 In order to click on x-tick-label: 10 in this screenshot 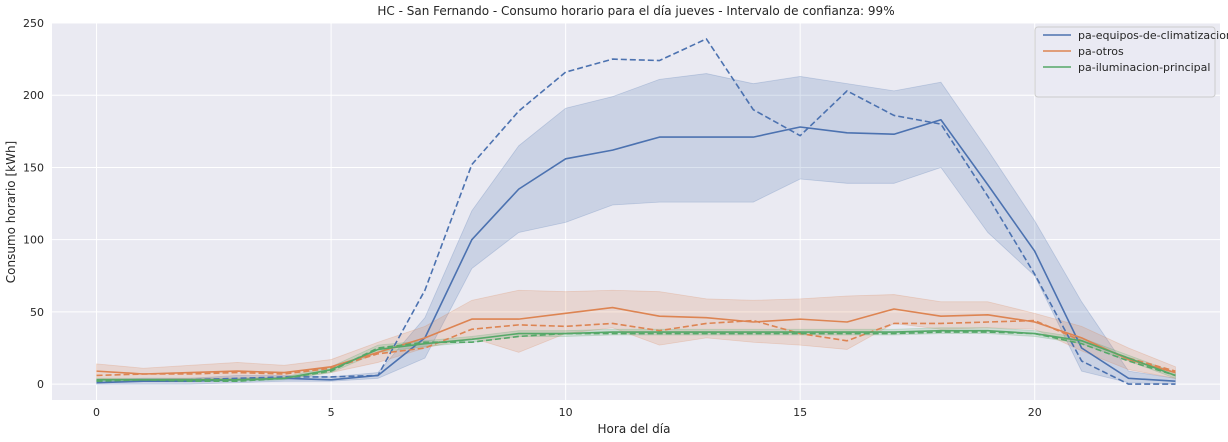, I will do `click(566, 412)`.